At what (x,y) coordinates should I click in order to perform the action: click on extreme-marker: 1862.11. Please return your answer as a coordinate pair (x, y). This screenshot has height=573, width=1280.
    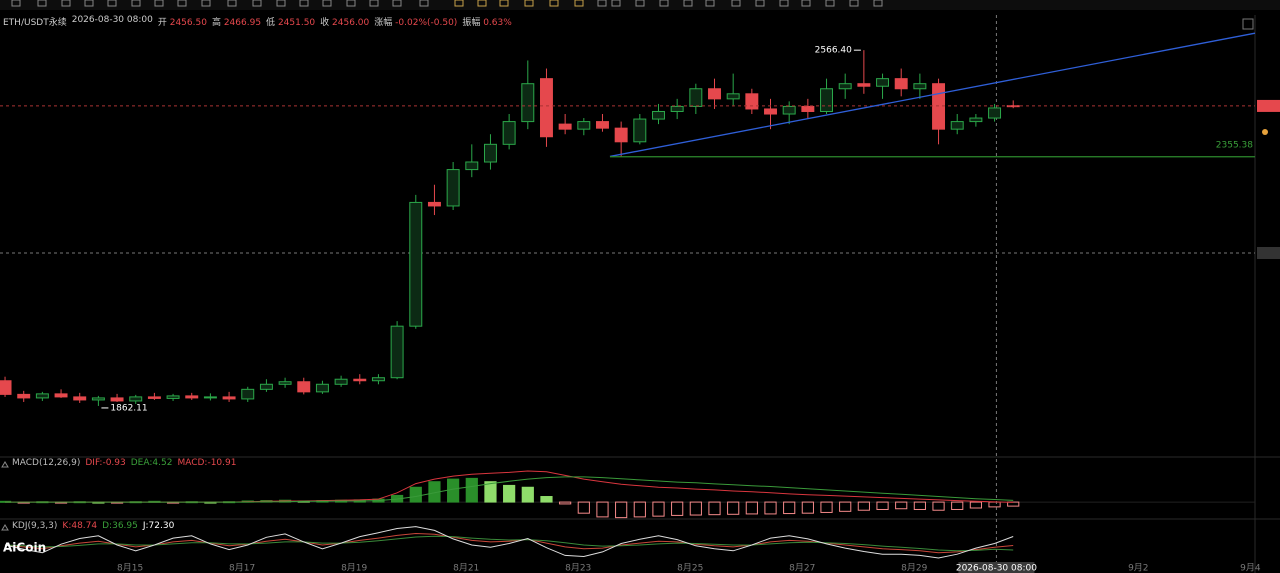
    Looking at the image, I should click on (124, 408).